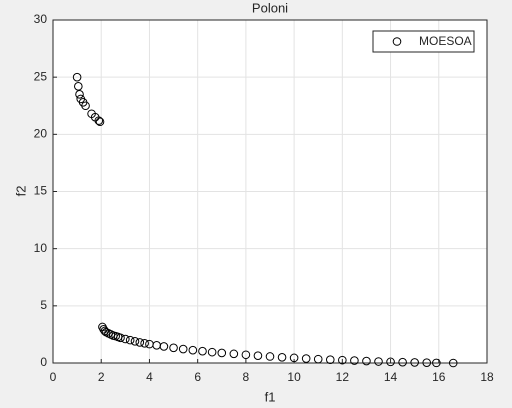 This screenshot has width=512, height=408. I want to click on y-tick-label: 15, so click(41, 191).